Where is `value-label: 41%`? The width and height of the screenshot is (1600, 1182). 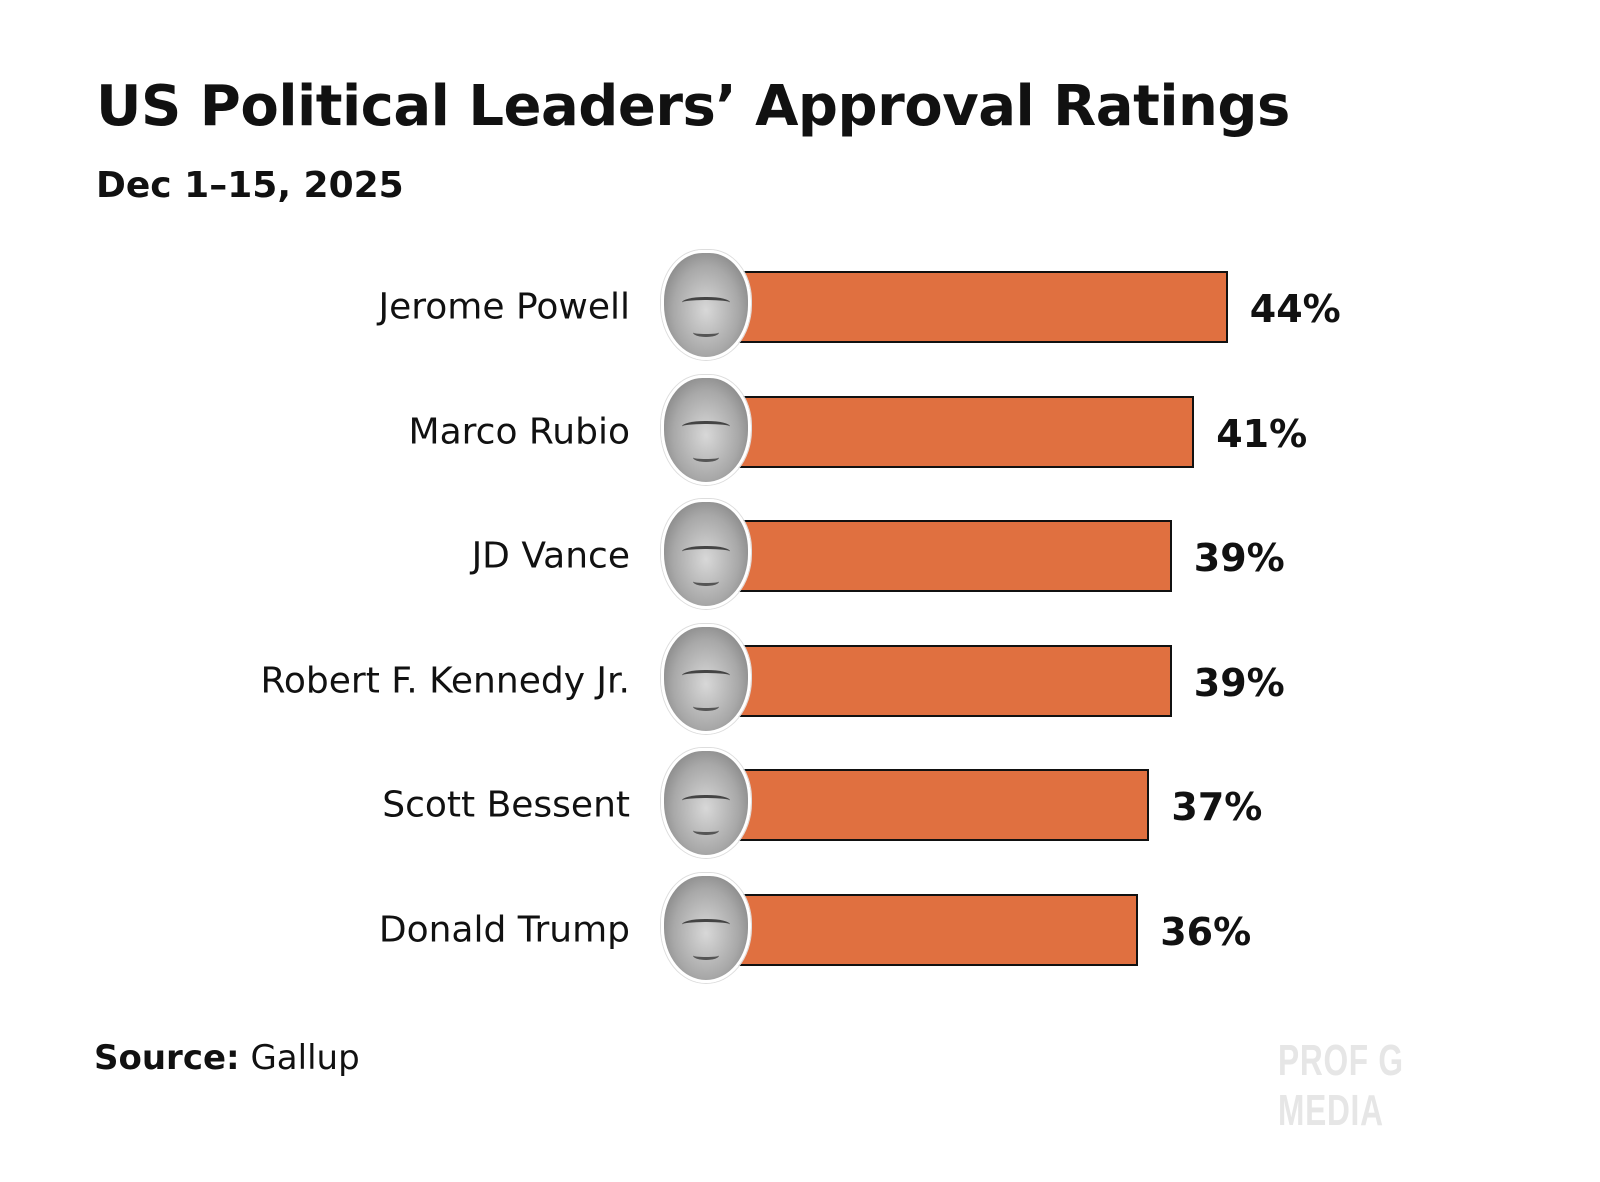
value-label: 41% is located at coordinates (1262, 433).